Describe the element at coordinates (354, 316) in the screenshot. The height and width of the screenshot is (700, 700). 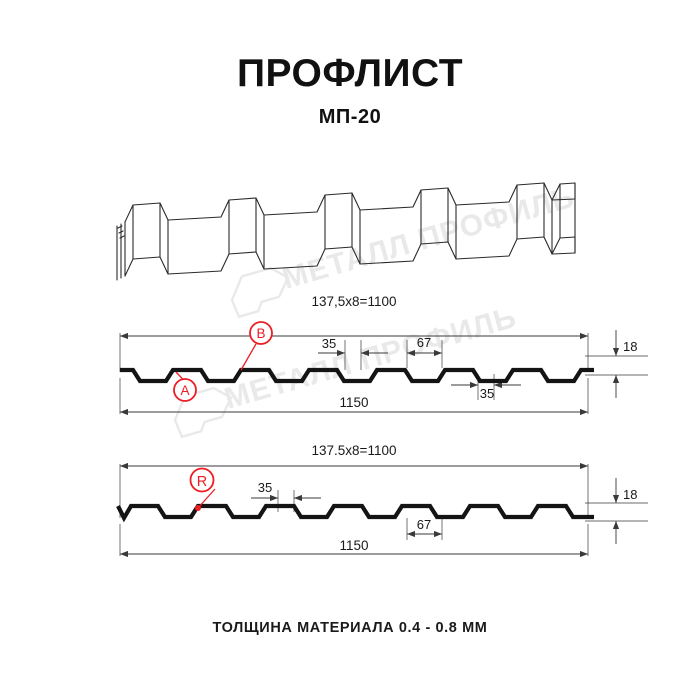
I see `dim-pitch-top: 137,5x8=1100` at that location.